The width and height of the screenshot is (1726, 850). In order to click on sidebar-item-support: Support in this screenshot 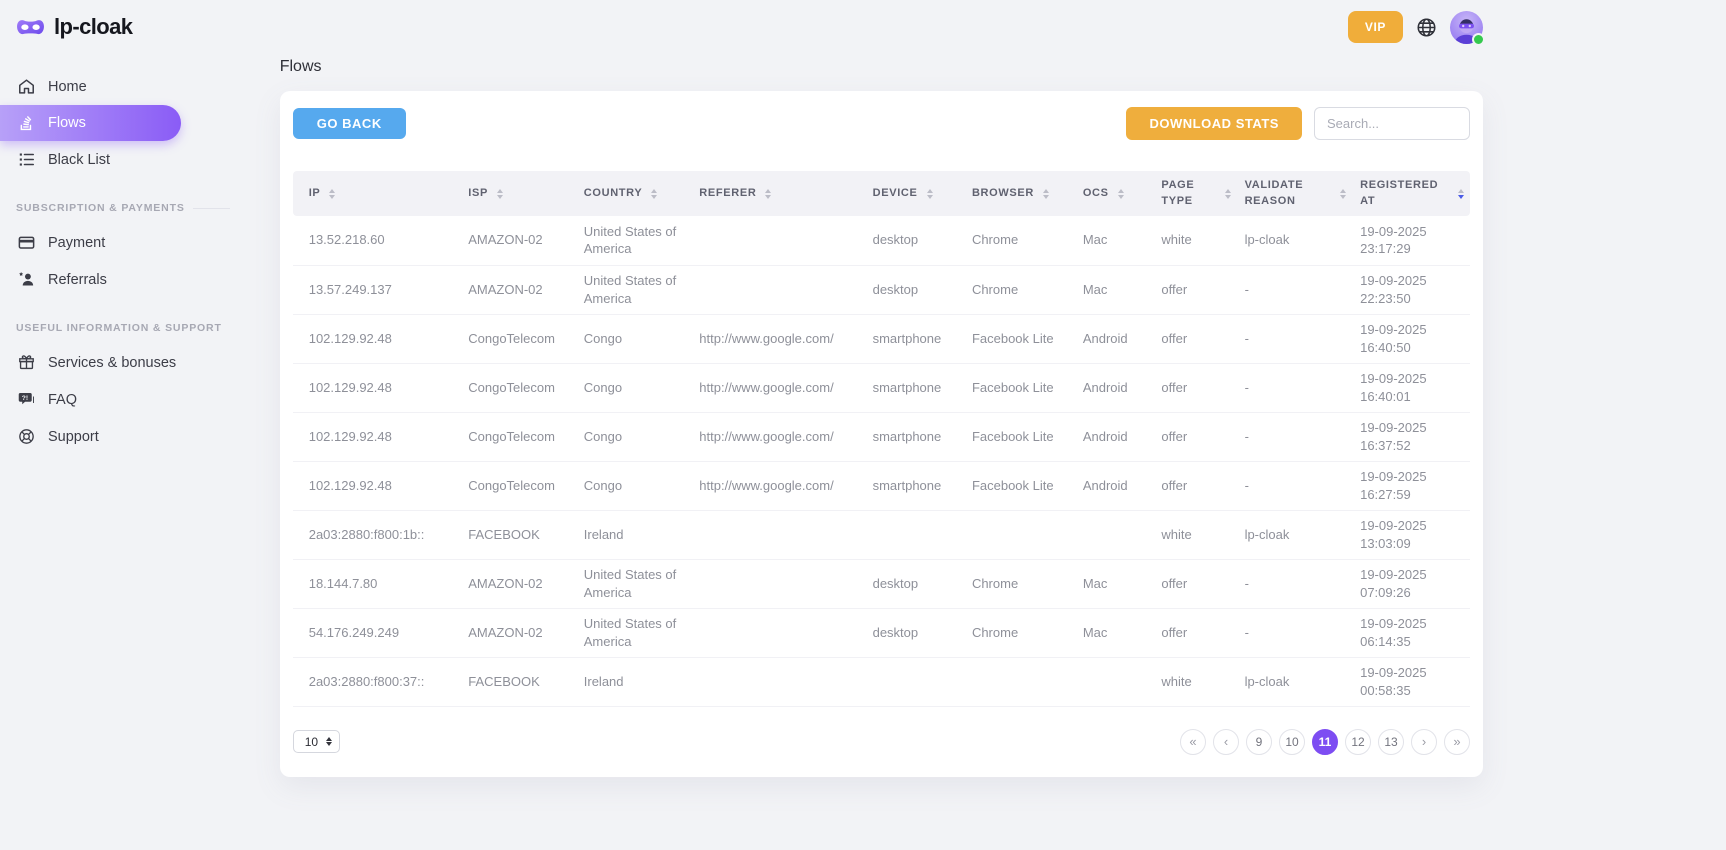, I will do `click(129, 436)`.